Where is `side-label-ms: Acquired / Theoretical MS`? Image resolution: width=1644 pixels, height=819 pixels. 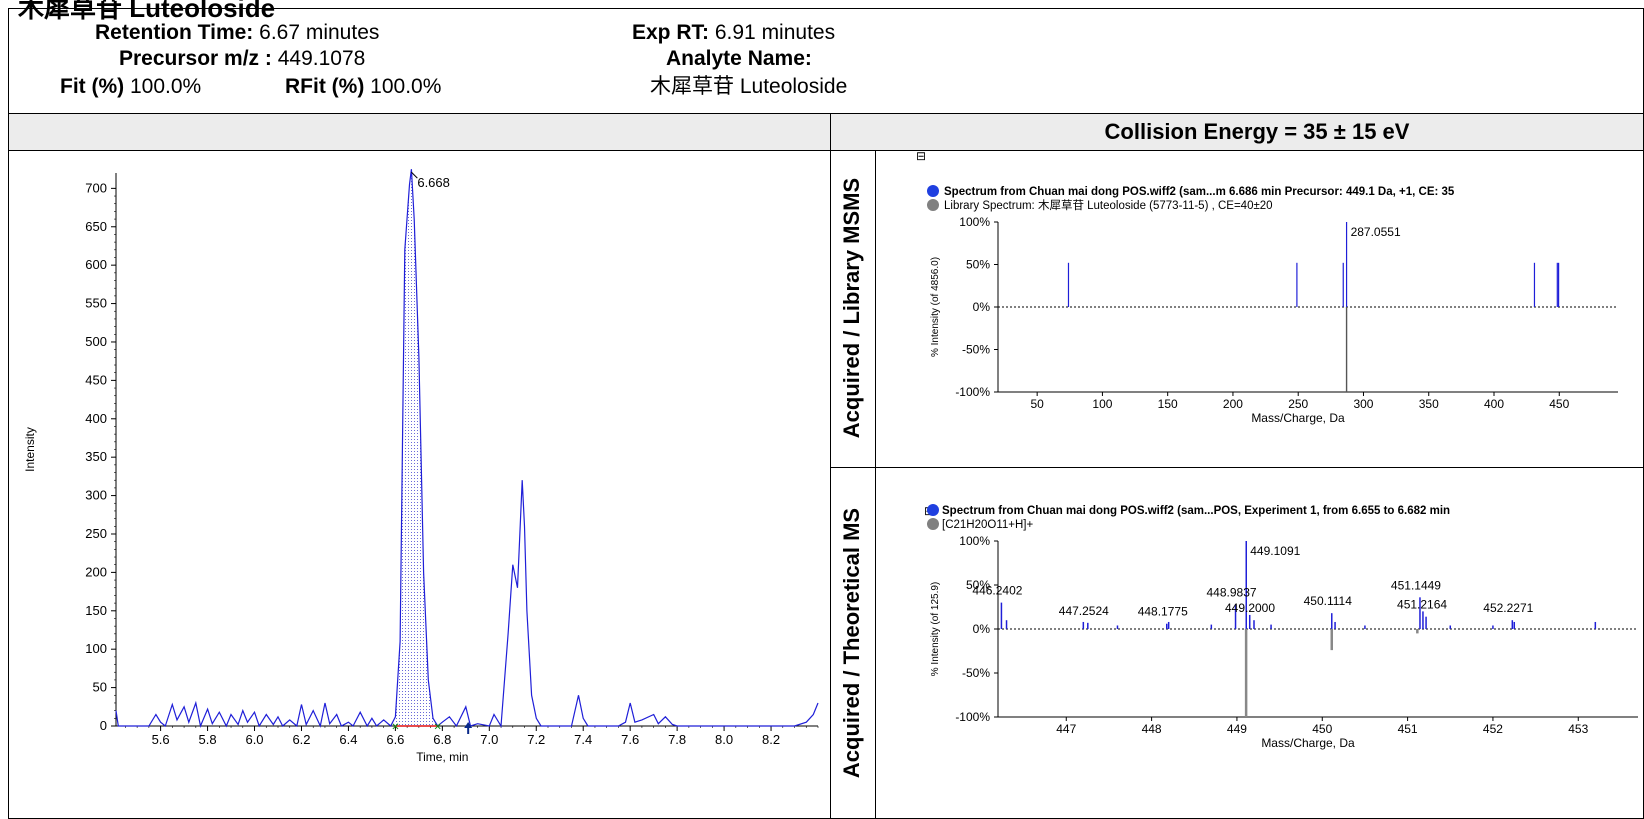
side-label-ms: Acquired / Theoretical MS is located at coordinates (851, 643).